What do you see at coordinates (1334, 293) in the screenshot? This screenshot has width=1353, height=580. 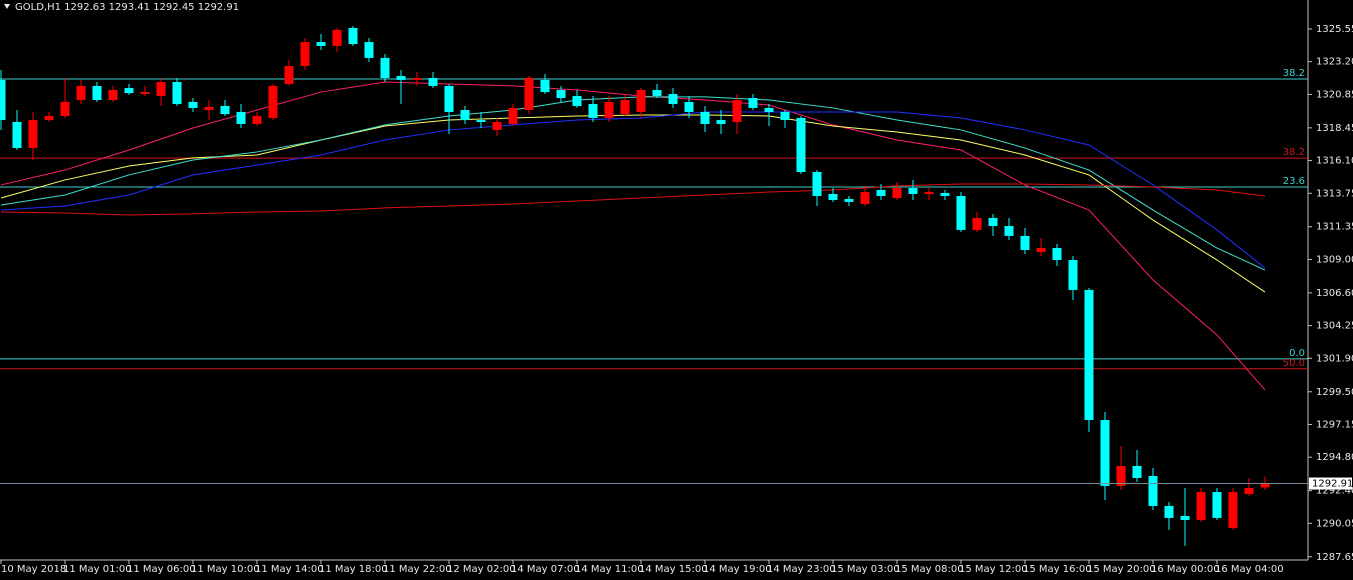 I see `y-tick-label: 1306.60` at bounding box center [1334, 293].